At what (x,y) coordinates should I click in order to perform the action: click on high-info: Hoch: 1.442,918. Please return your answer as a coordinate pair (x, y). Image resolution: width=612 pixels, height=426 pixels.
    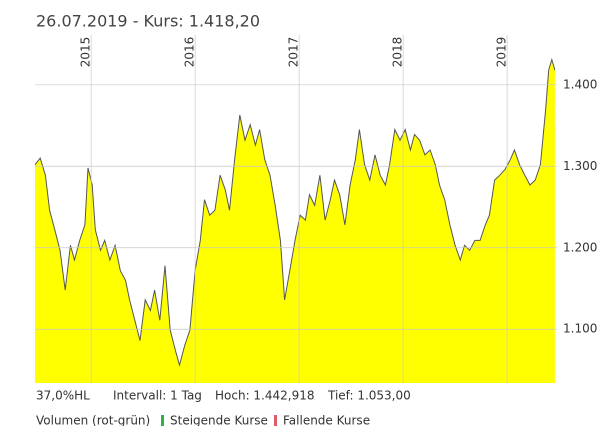
    Looking at the image, I should click on (265, 396).